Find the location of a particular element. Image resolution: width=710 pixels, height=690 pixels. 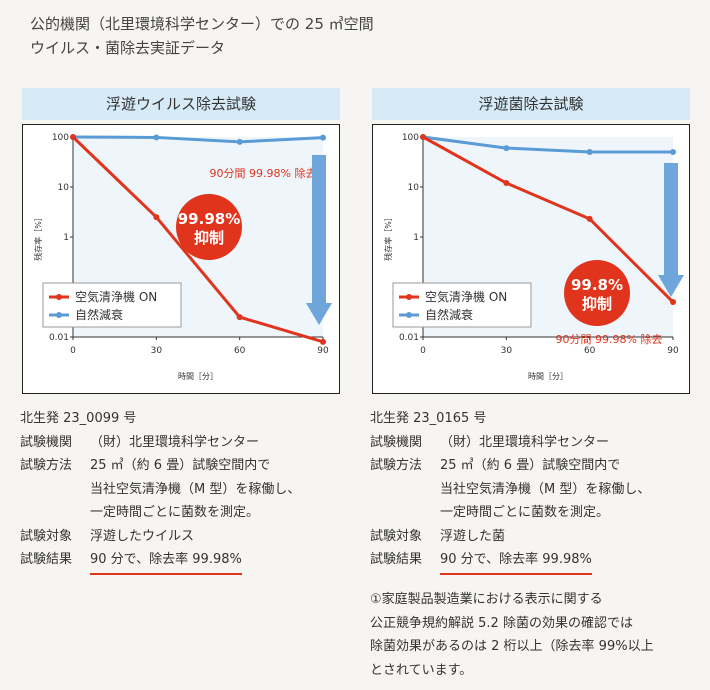

virus-chart-title: 浮遊ウイルス除去試験 is located at coordinates (181, 104).